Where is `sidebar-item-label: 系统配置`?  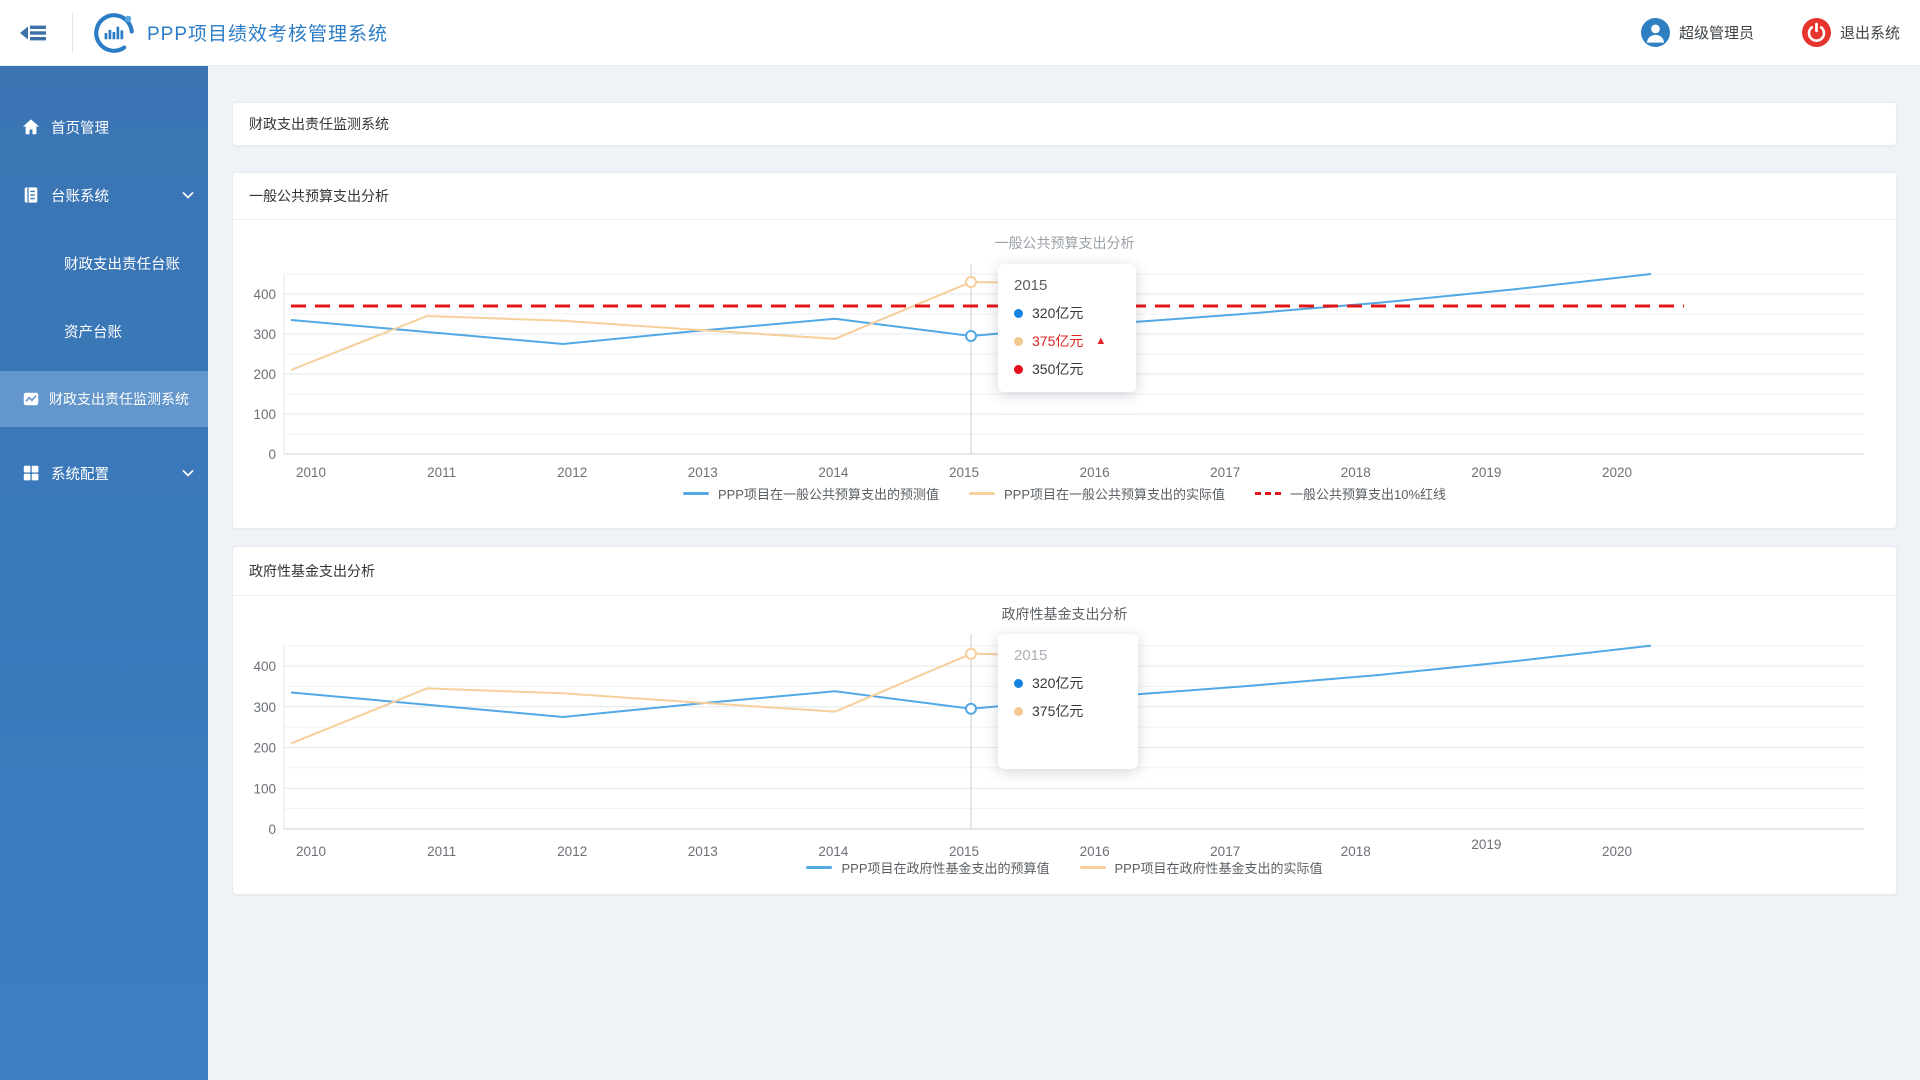 sidebar-item-label: 系统配置 is located at coordinates (80, 474).